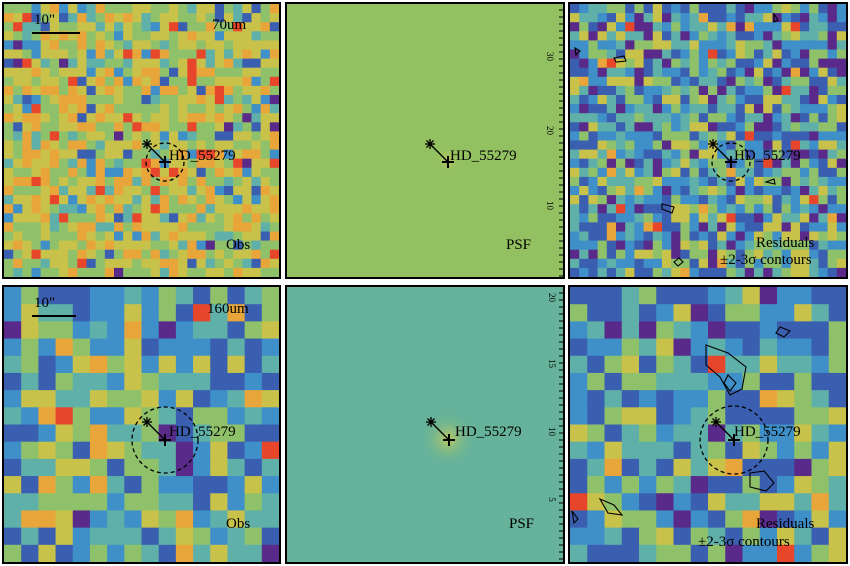 The image size is (850, 566). What do you see at coordinates (550, 56) in the screenshot?
I see `axis-tick-label: 30` at bounding box center [550, 56].